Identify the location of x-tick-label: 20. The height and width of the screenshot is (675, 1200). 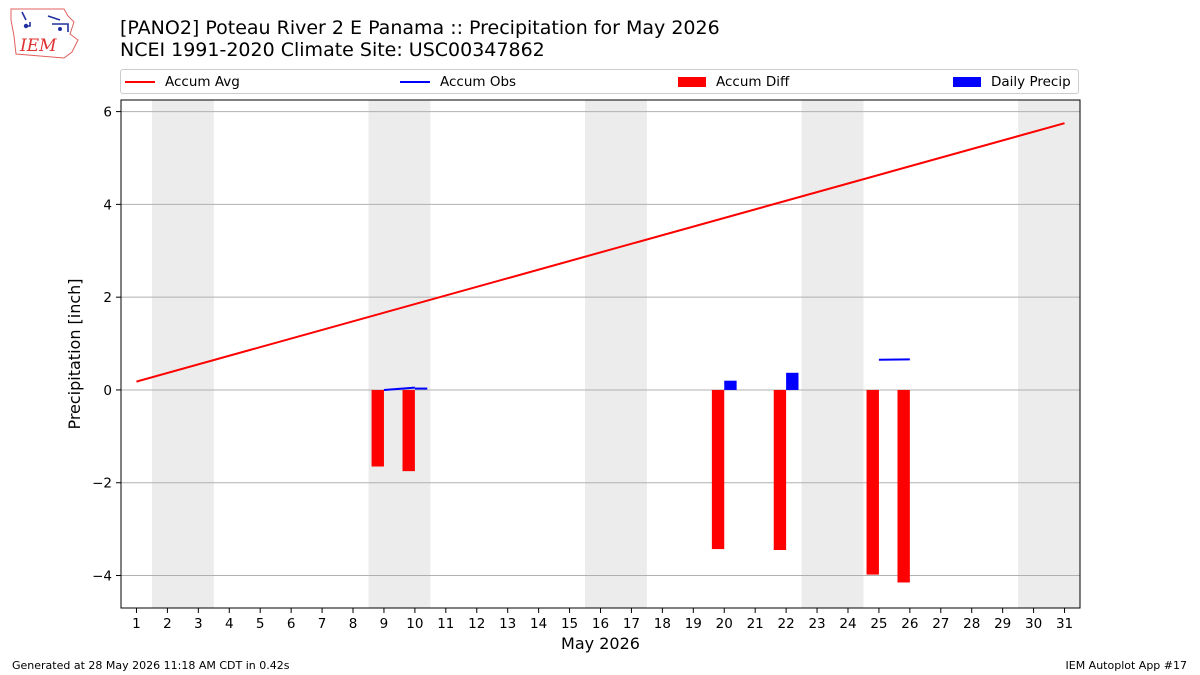
(724, 624).